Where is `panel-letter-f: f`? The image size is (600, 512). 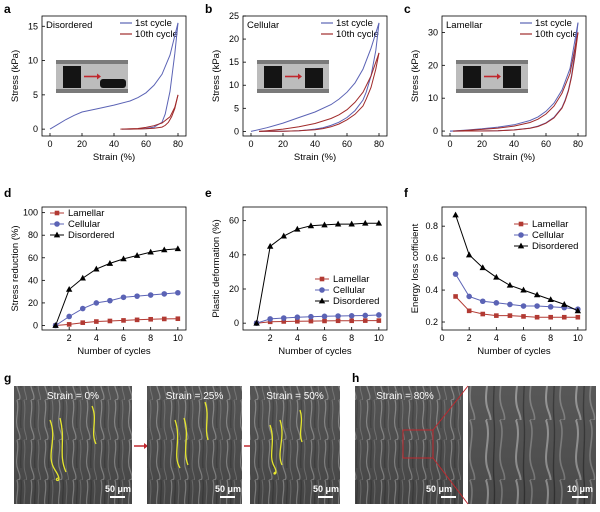 panel-letter-f: f is located at coordinates (406, 193).